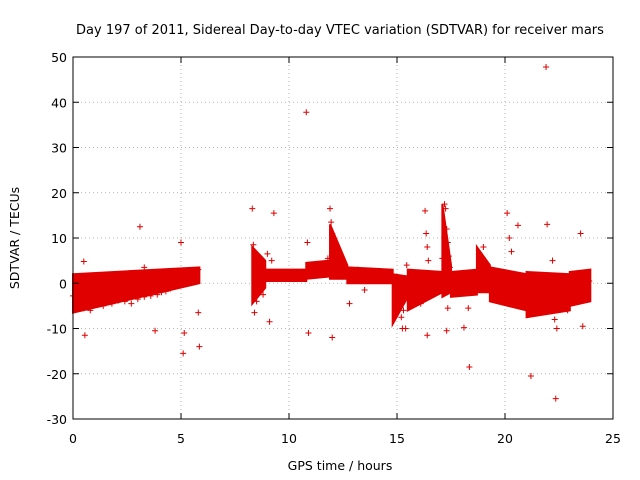 This screenshot has width=640, height=480. Describe the element at coordinates (397, 438) in the screenshot. I see `x-tick-label: 15` at that location.